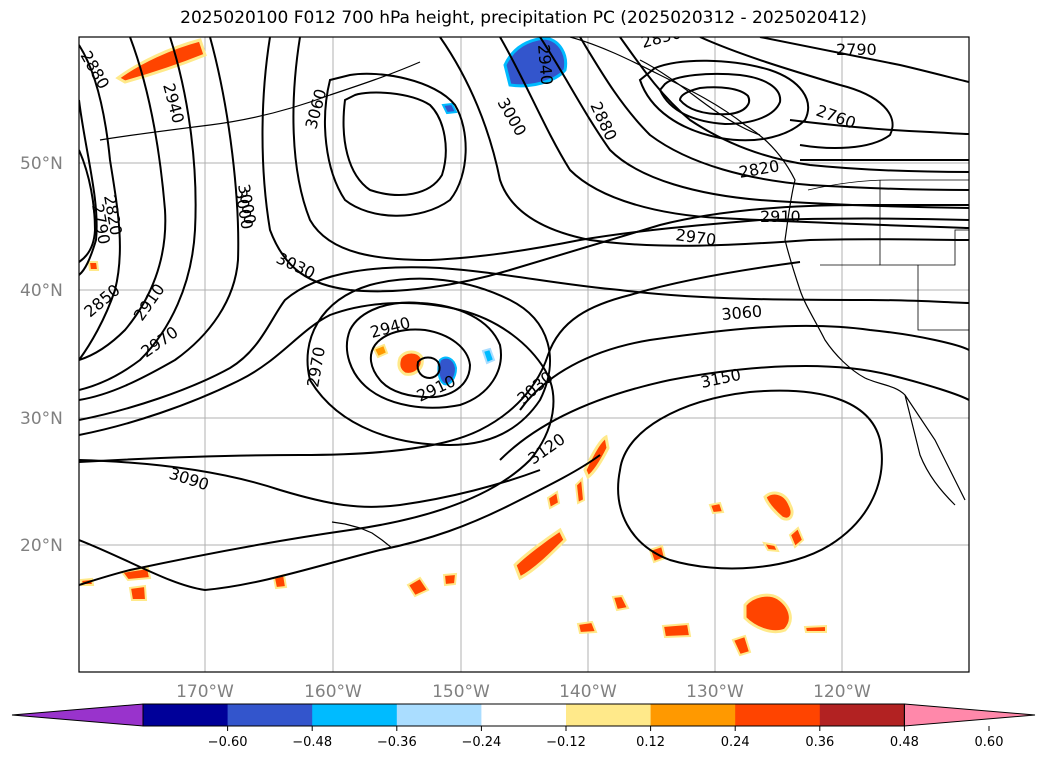  I want to click on lon-label-130w: 130°W, so click(715, 692).